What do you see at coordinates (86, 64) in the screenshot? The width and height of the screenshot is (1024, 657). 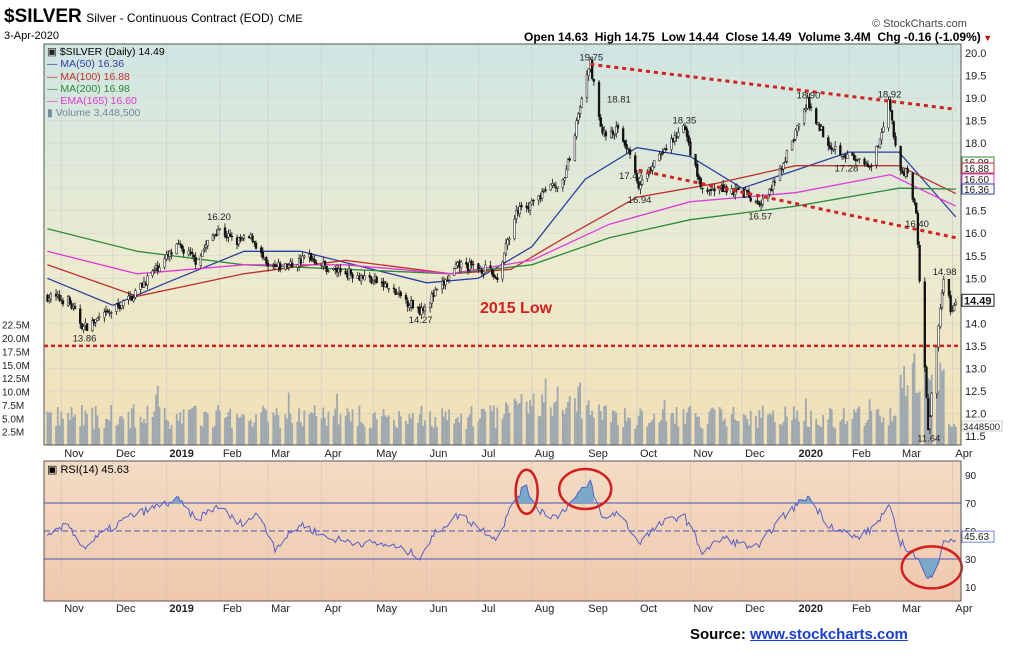 I see `legend-ma50: — MA(50) 16.36` at bounding box center [86, 64].